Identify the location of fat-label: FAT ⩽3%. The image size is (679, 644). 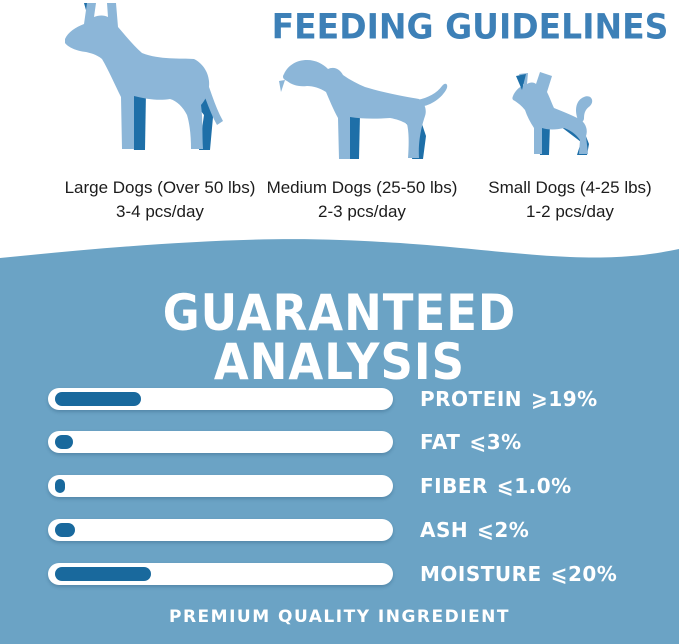
(471, 442).